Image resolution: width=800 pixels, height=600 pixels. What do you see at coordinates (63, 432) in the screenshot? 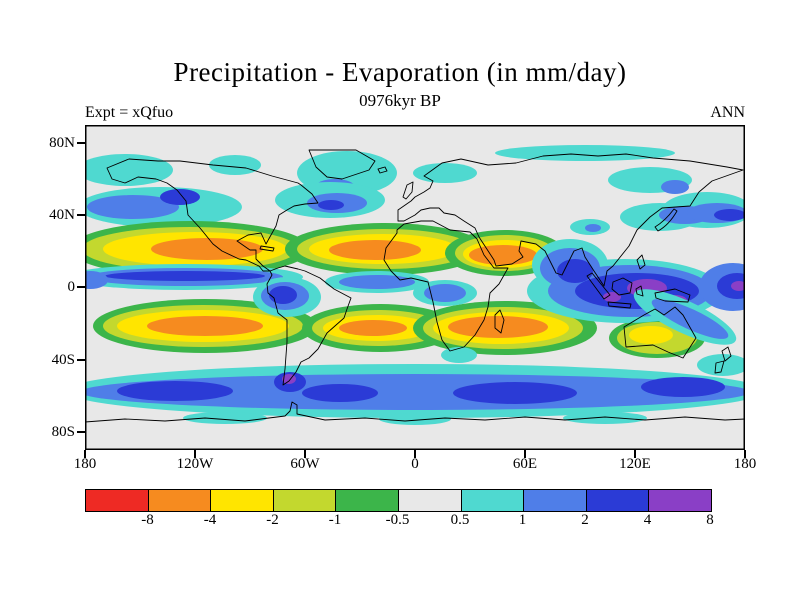
I see `lat-tick-label-80s: 80S` at bounding box center [63, 432].